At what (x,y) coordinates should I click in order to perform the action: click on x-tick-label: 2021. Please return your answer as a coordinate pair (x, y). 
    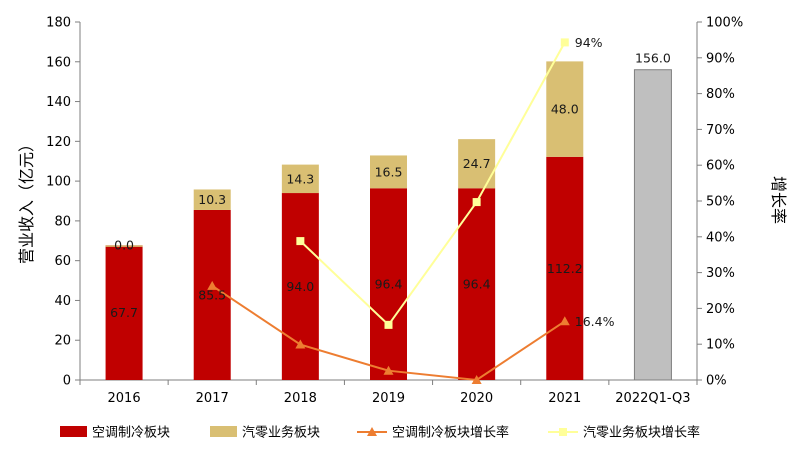
    Looking at the image, I should click on (564, 398).